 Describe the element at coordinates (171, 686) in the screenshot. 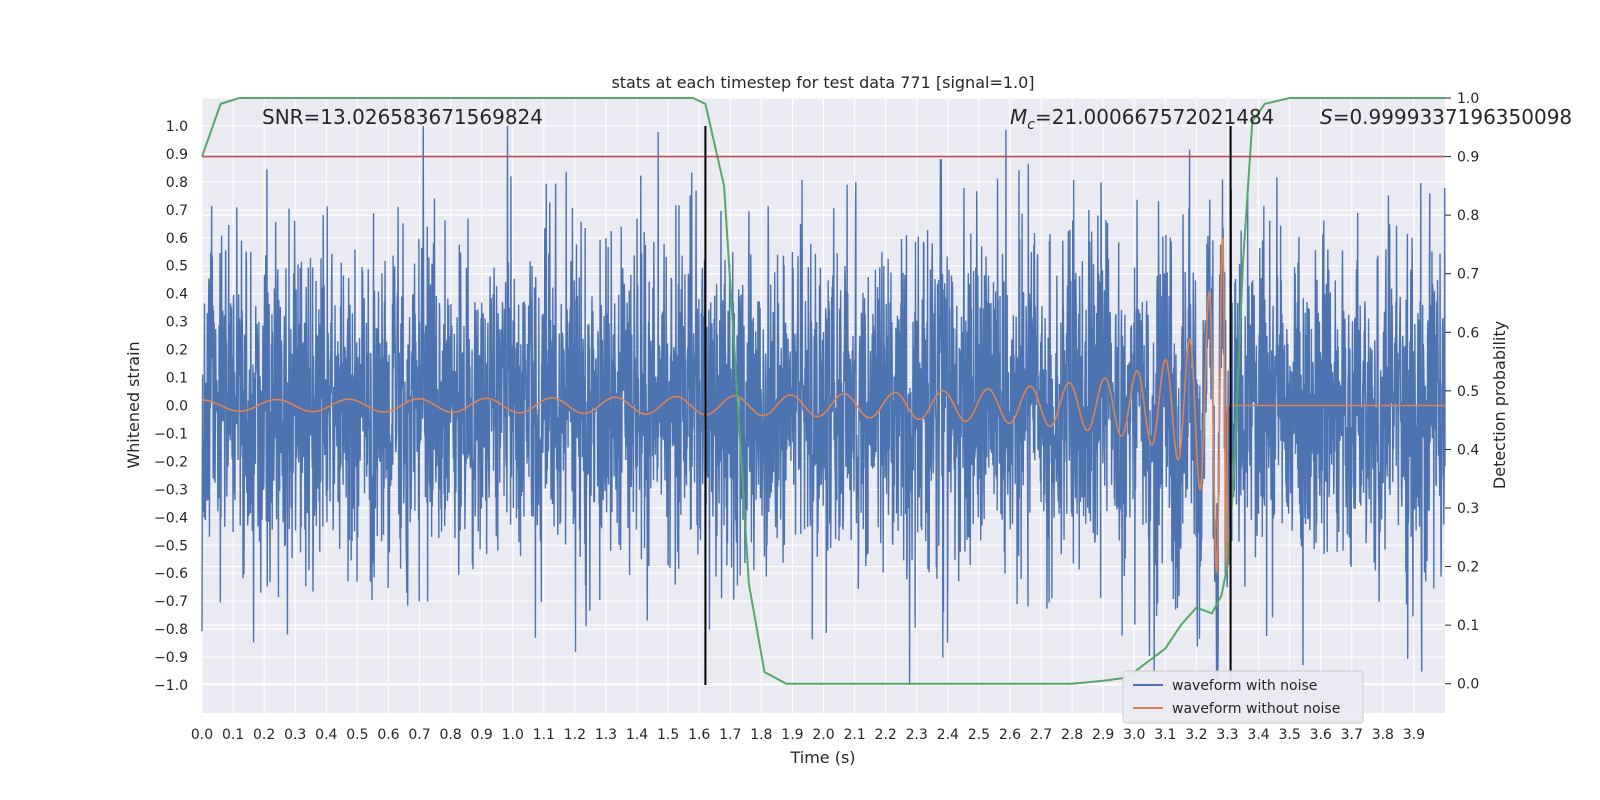

I see `y-tick--1.0: −1.0` at that location.